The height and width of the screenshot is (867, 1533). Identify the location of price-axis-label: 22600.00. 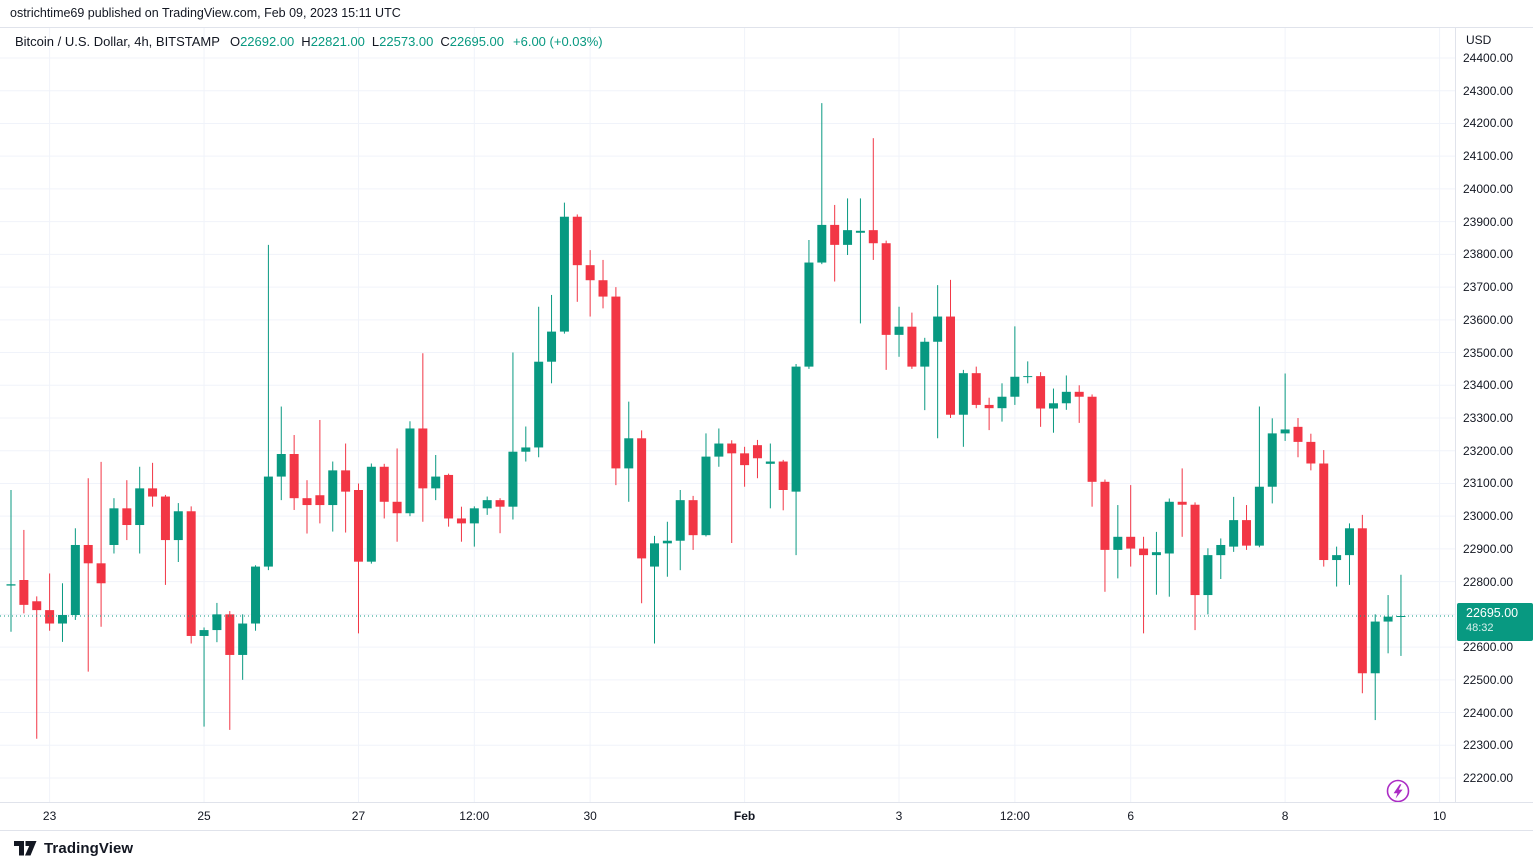
(1488, 647).